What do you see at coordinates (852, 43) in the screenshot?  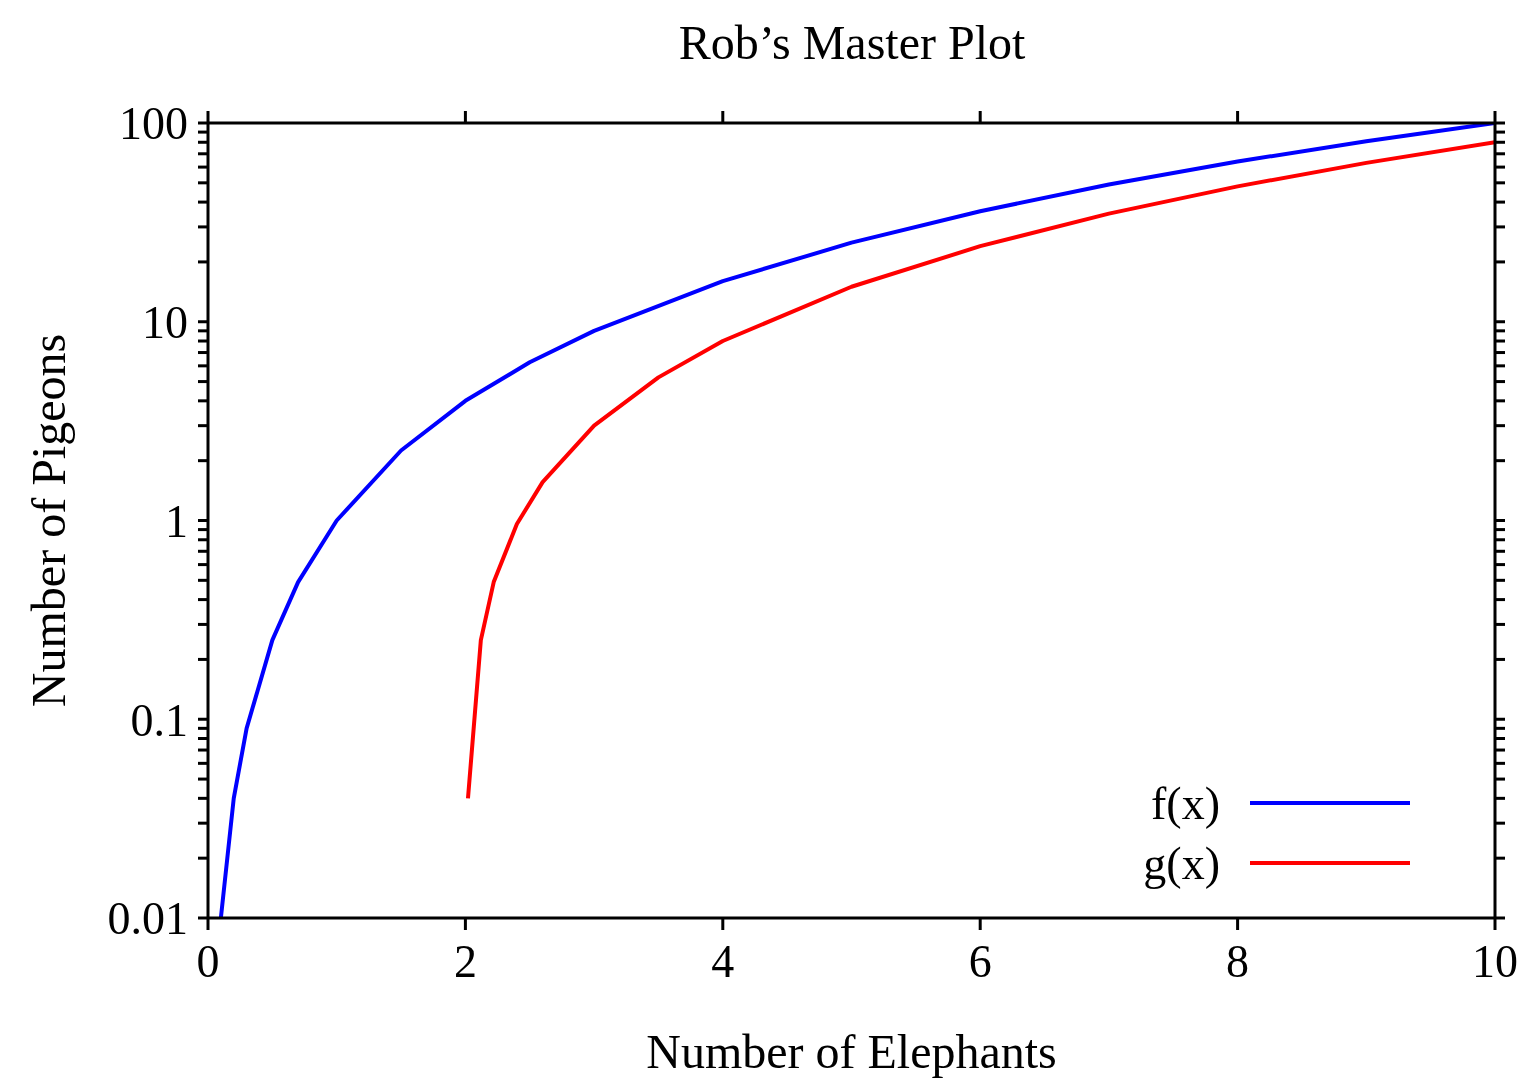 I see `chart-title: Rob’s Master Plot` at bounding box center [852, 43].